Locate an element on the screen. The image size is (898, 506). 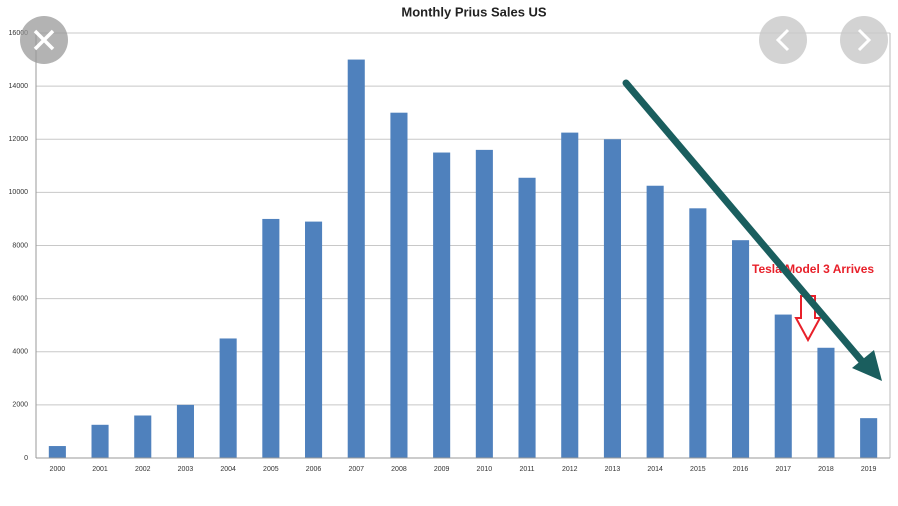
y-tick-label: 6000 is located at coordinates (20, 298).